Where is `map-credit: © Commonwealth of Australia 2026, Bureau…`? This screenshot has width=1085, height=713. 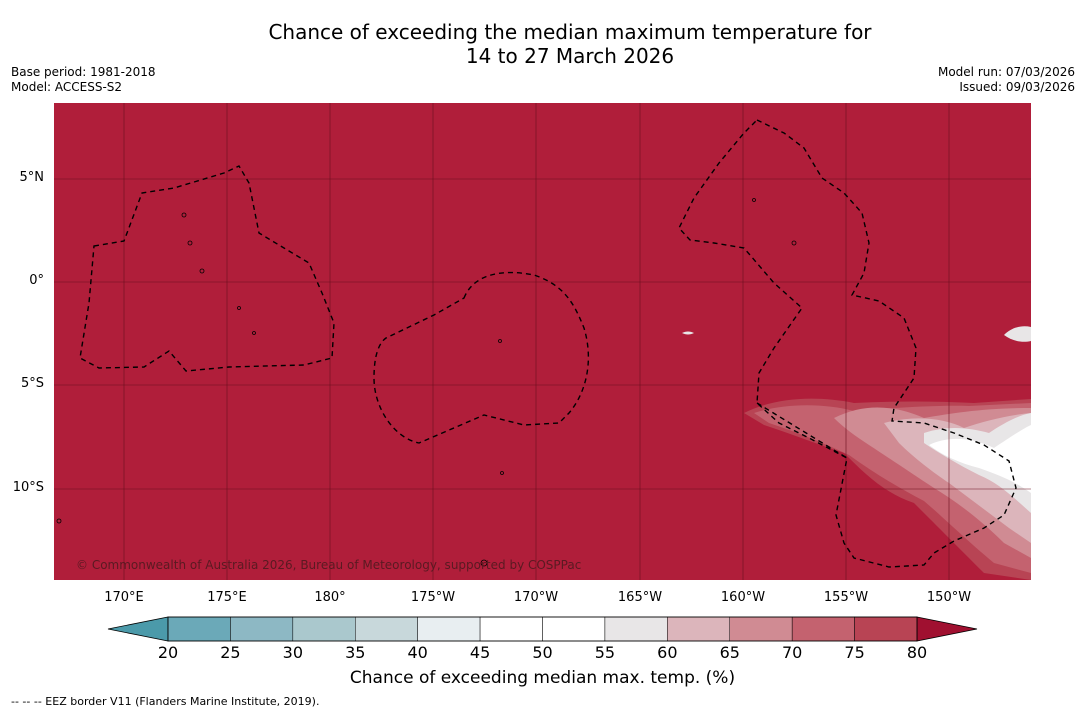 map-credit: © Commonwealth of Australia 2026, Bureau… is located at coordinates (329, 565).